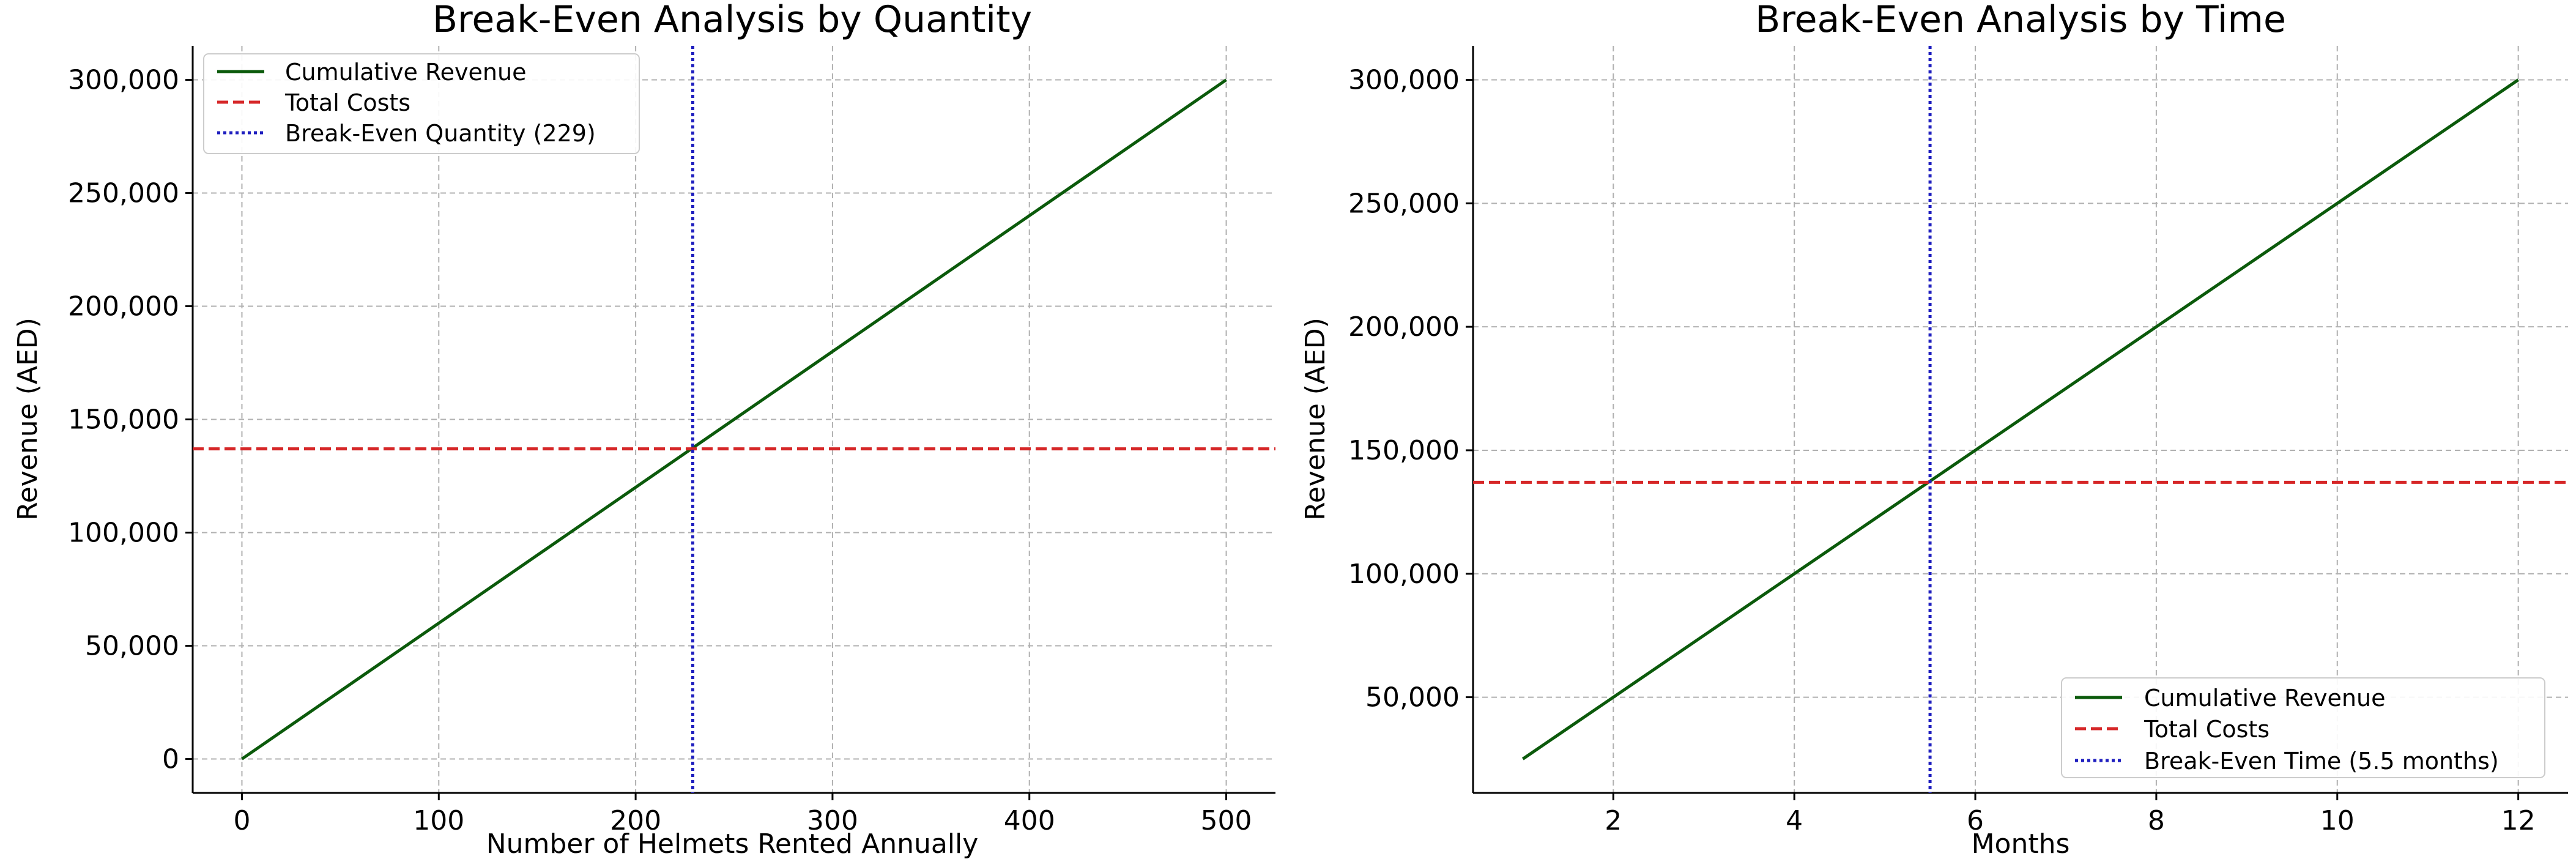 The image size is (2576, 859). What do you see at coordinates (347, 102) in the screenshot?
I see `quantity-legend-label-costs: Total Costs` at bounding box center [347, 102].